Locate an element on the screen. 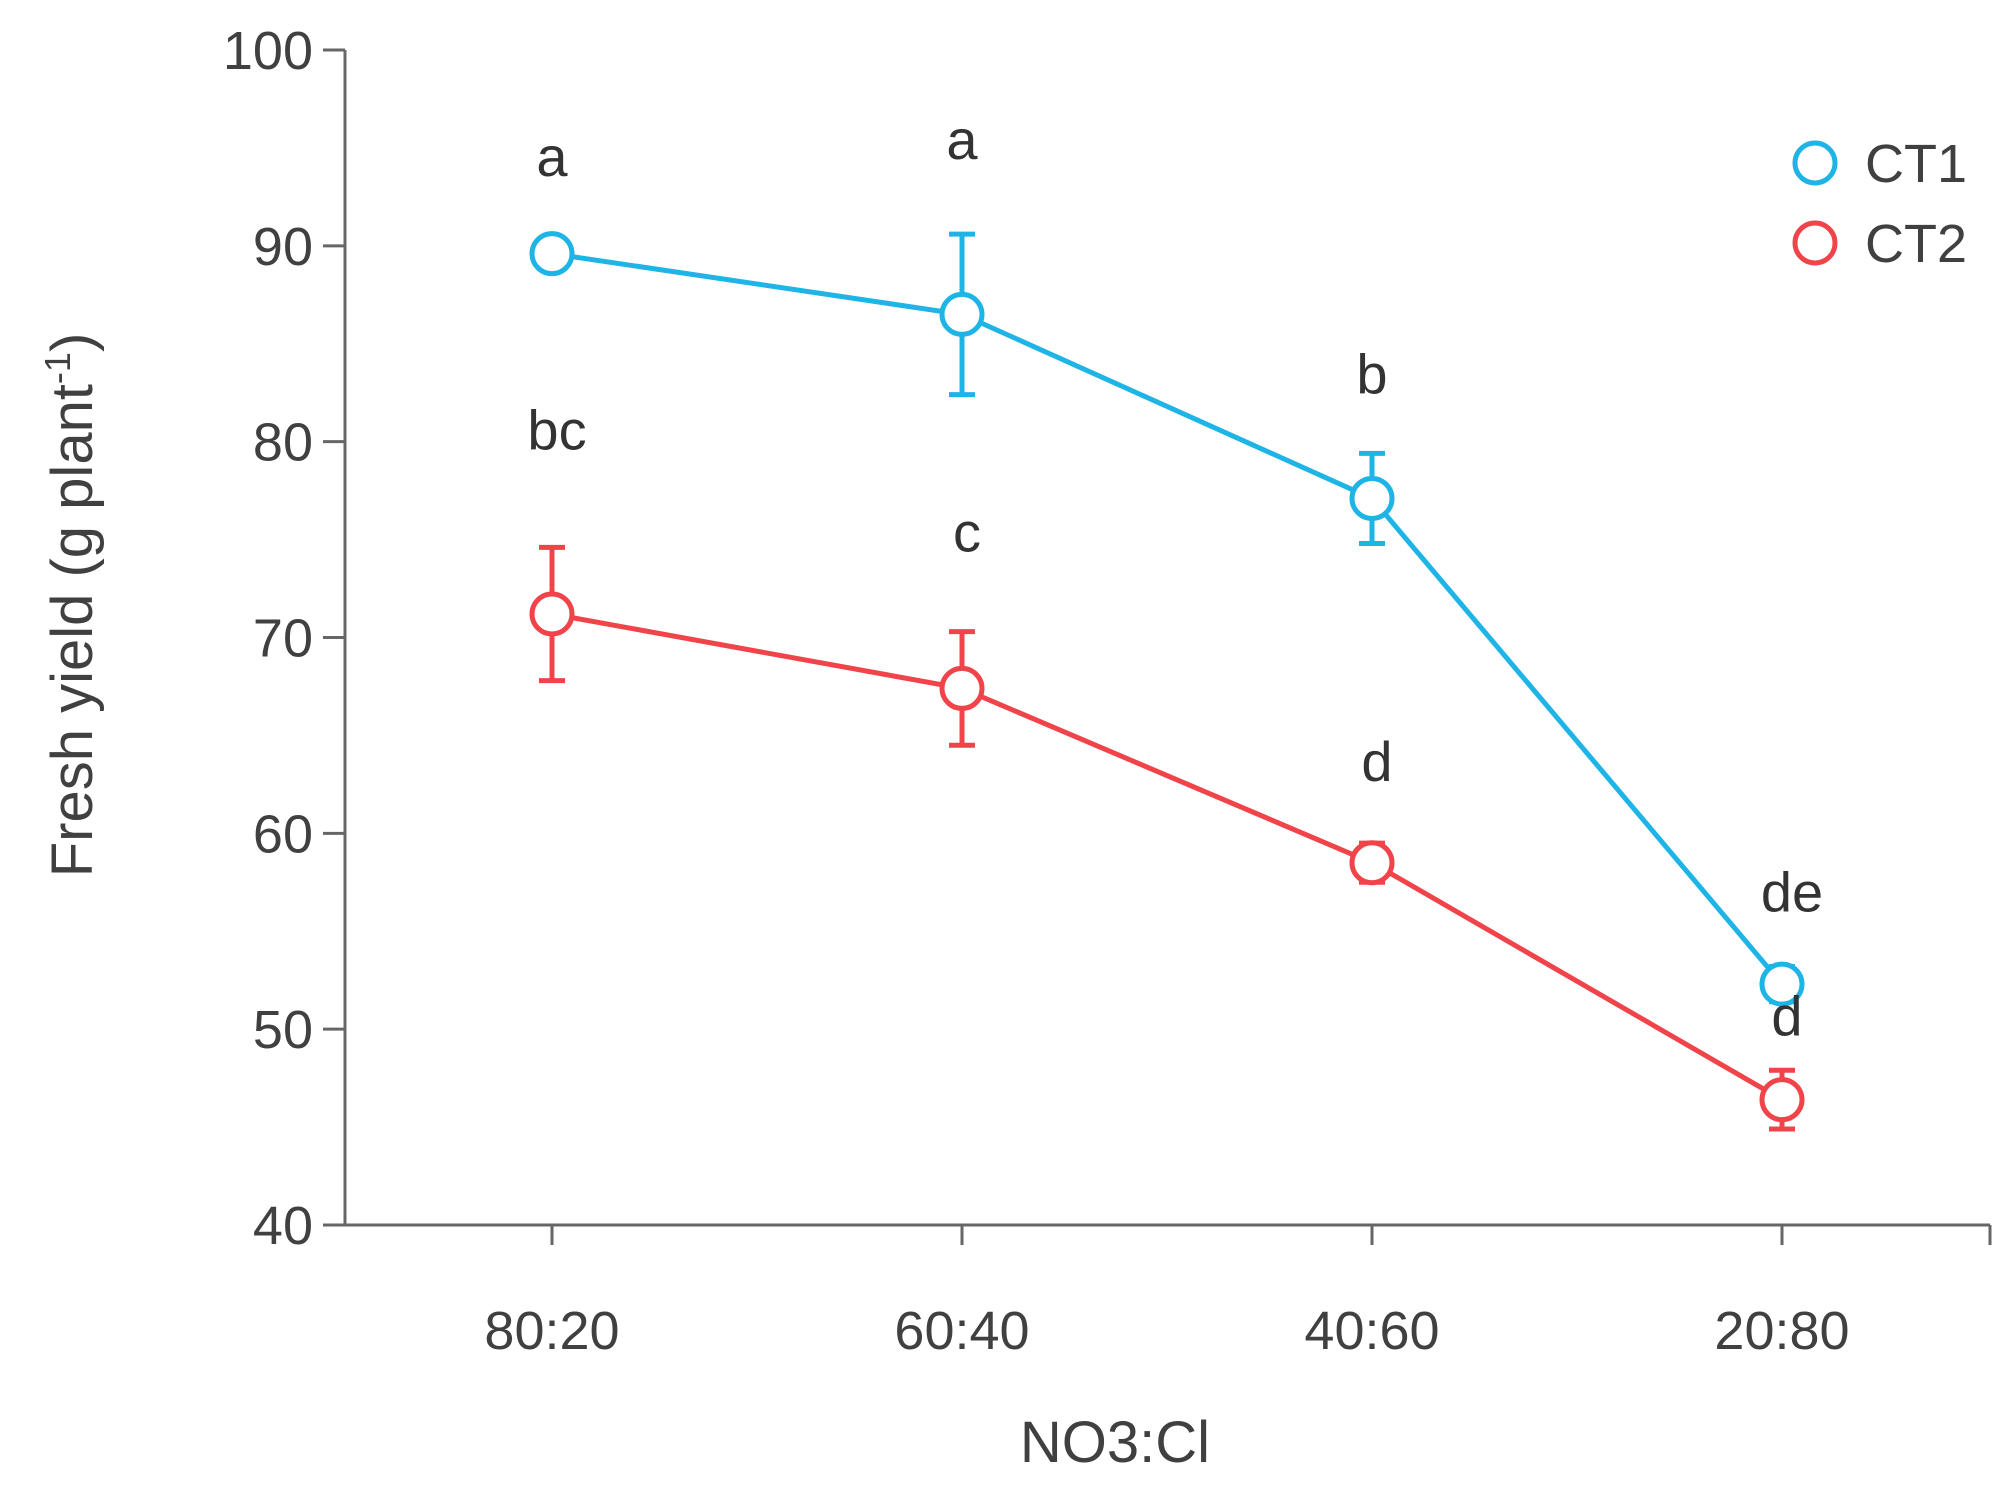 The height and width of the screenshot is (1505, 2003). y-tick-label: 60 is located at coordinates (283, 834).